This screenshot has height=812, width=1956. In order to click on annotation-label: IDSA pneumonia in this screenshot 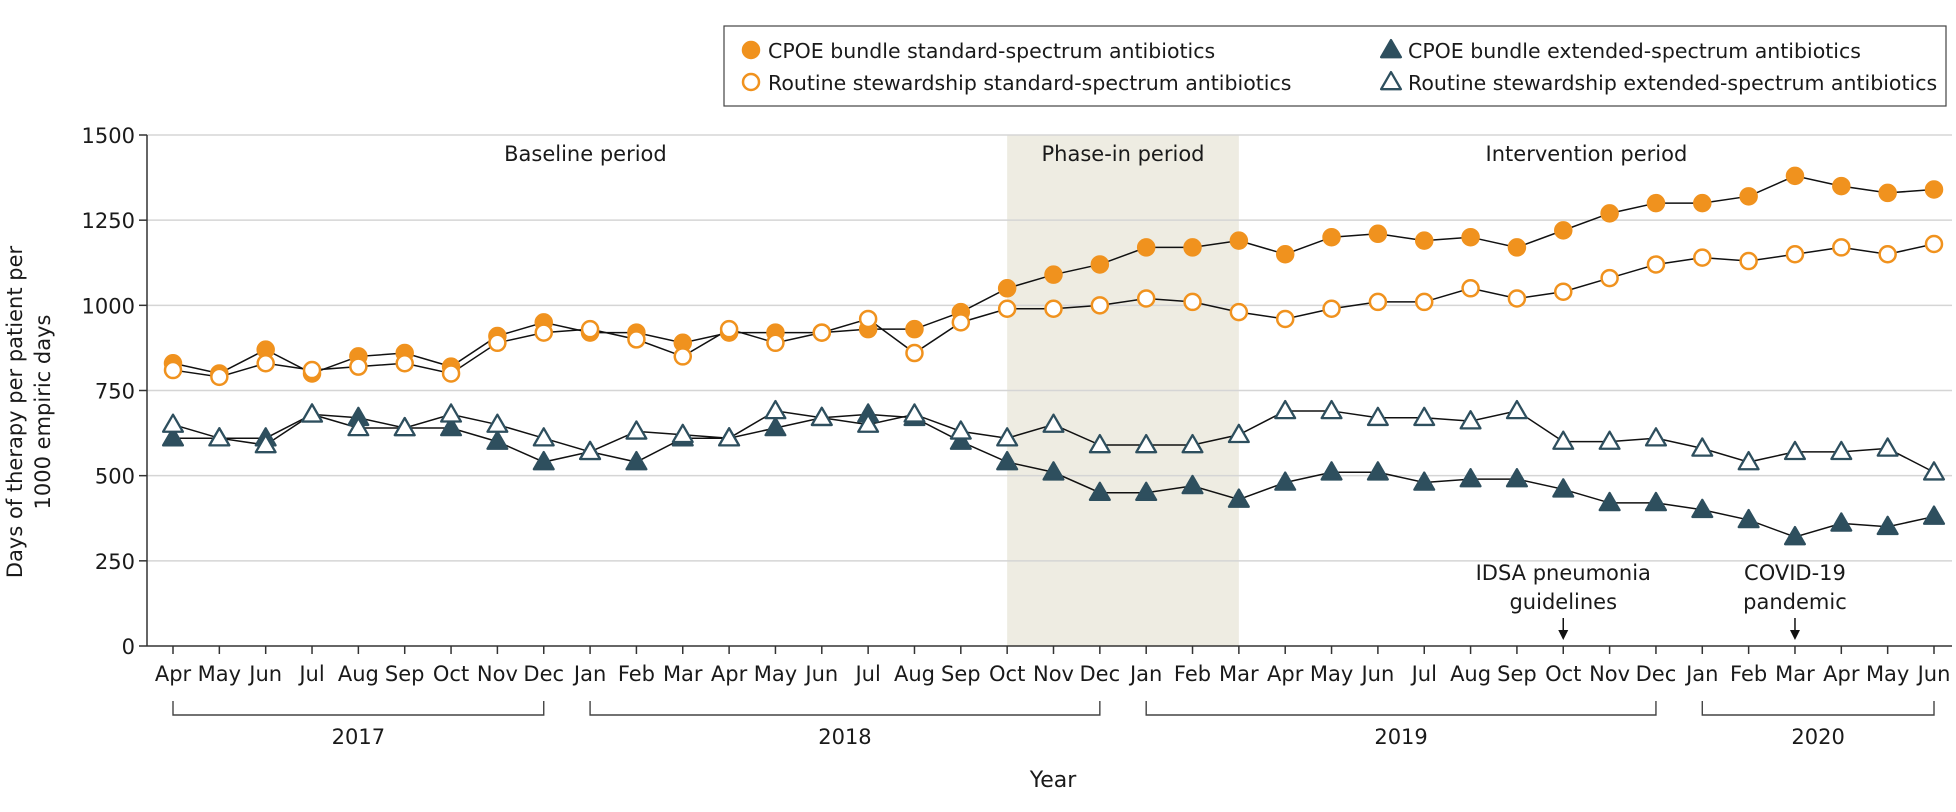, I will do `click(1563, 573)`.